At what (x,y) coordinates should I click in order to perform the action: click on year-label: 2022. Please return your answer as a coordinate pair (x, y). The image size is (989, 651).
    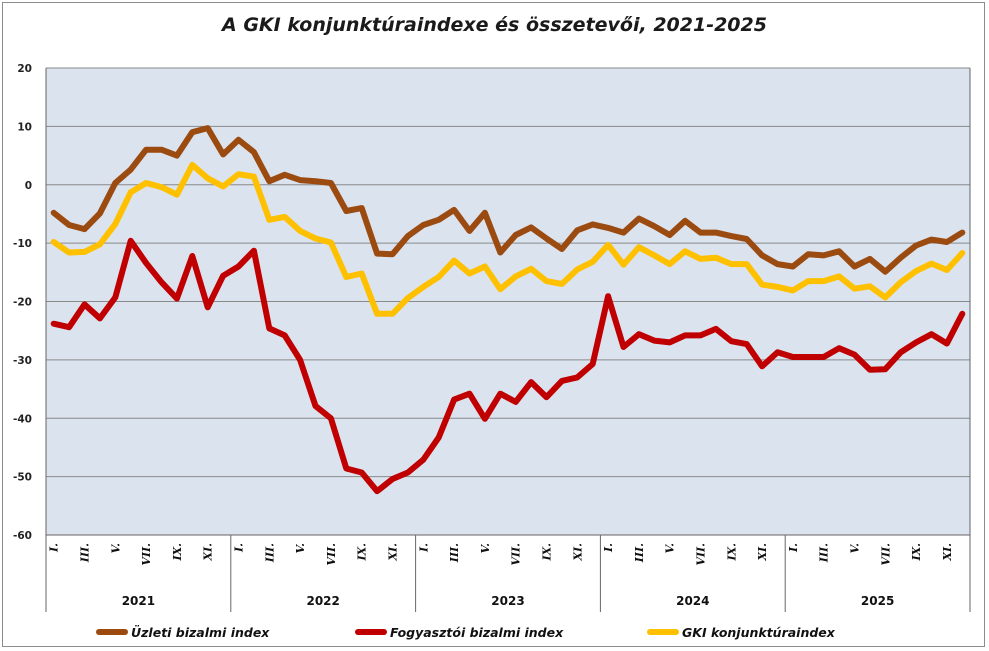
    Looking at the image, I should click on (322, 601).